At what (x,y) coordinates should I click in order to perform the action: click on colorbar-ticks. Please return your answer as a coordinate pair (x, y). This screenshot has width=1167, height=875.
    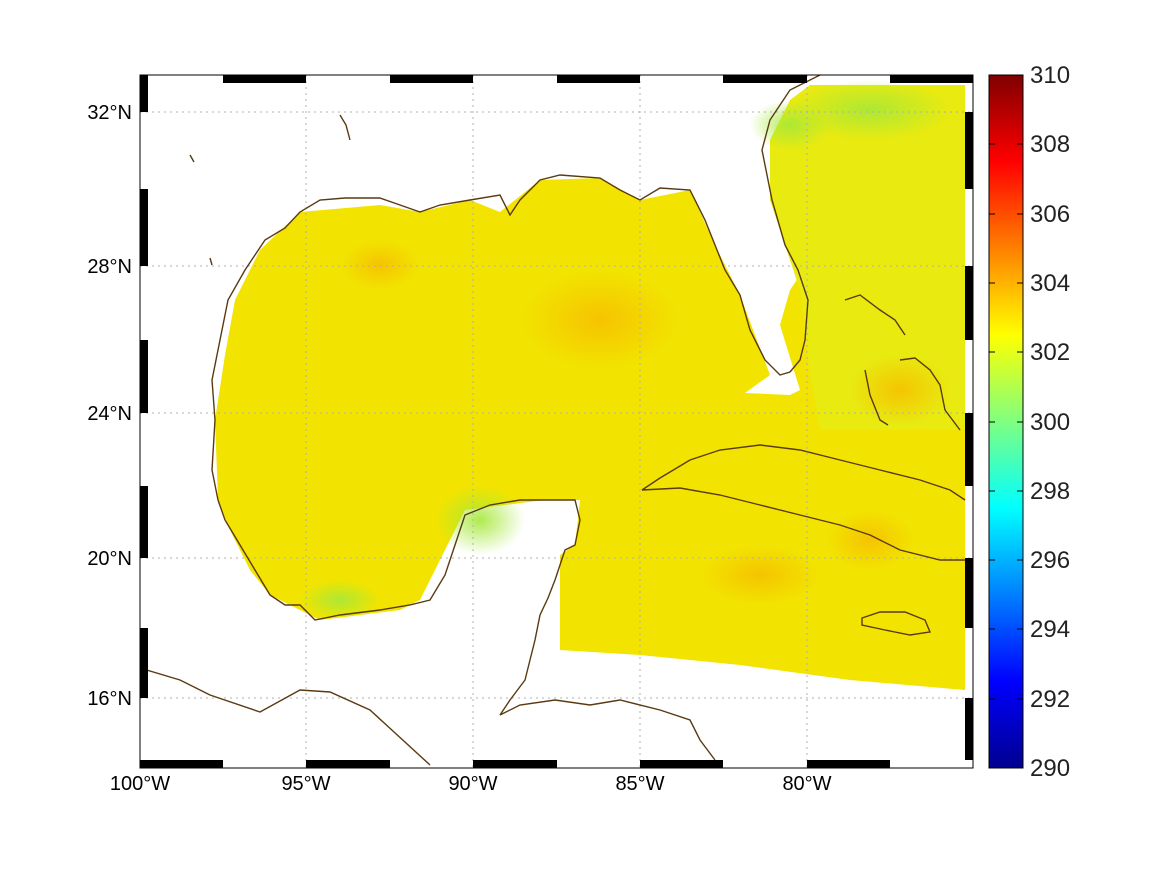
    Looking at the image, I should click on (1006, 421).